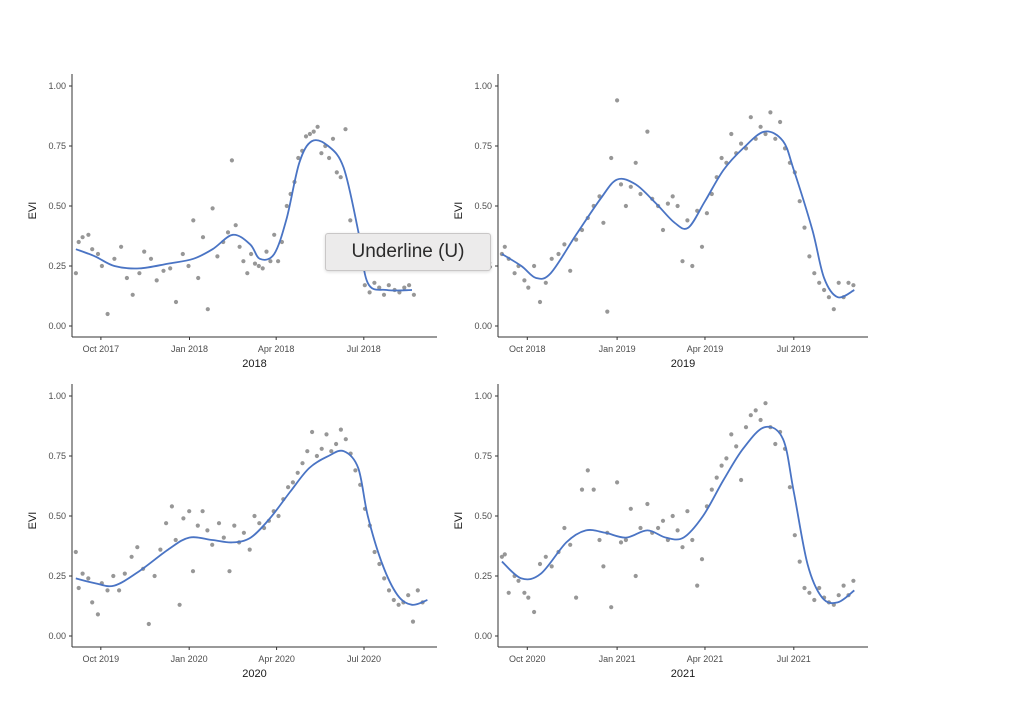 The height and width of the screenshot is (714, 1016). What do you see at coordinates (527, 659) in the screenshot?
I see `x-tick-label: Oct 2020` at bounding box center [527, 659].